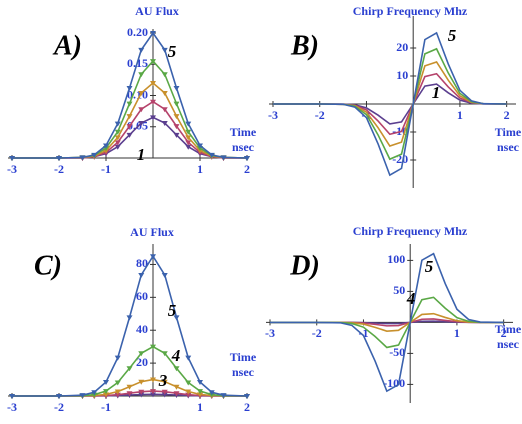  I want to click on y-tick-label: 60, so click(142, 296).